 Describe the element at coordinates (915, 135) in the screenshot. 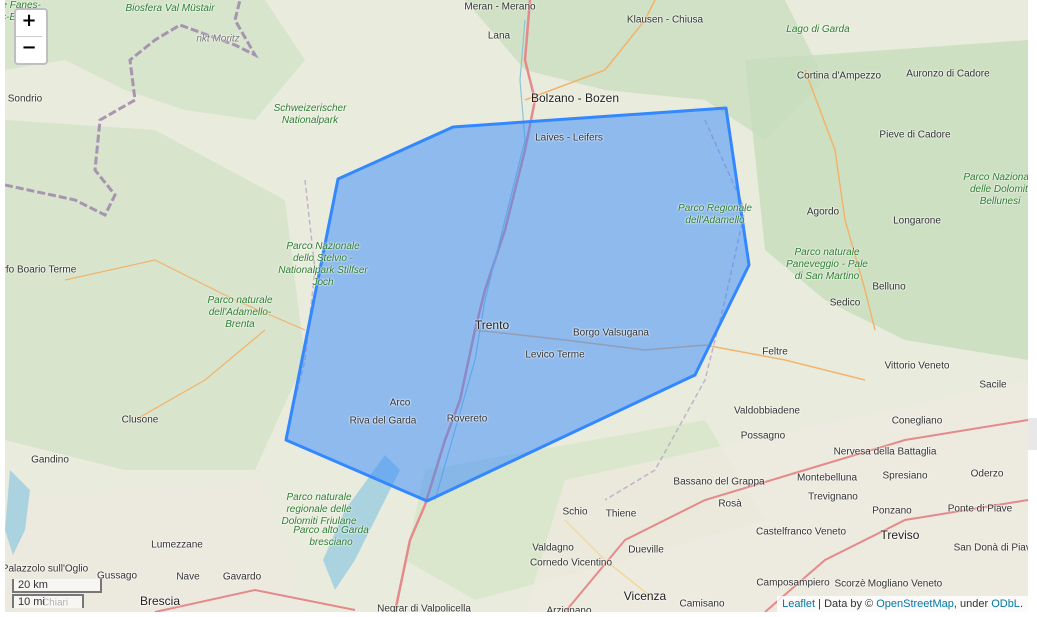

I see `place-label: Pieve di Cadore` at that location.